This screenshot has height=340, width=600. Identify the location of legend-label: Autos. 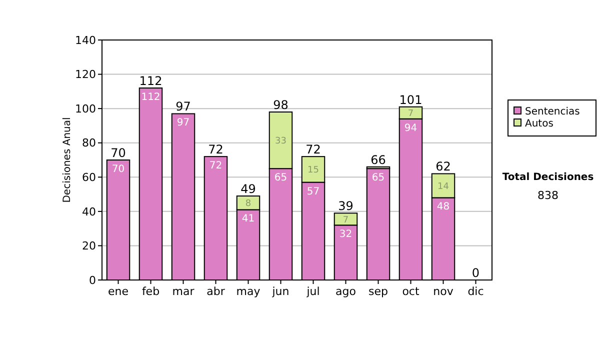
(539, 124).